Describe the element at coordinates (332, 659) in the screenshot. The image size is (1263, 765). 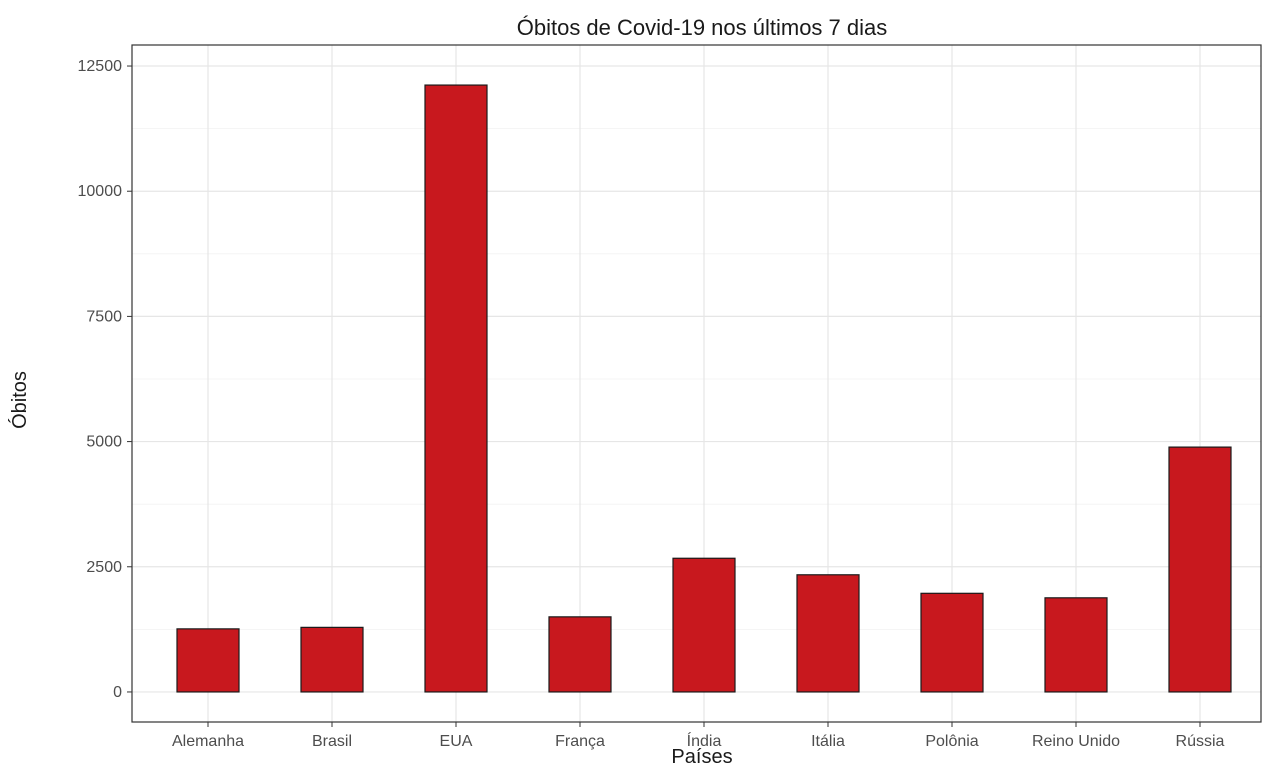
I see `bar-brasil` at that location.